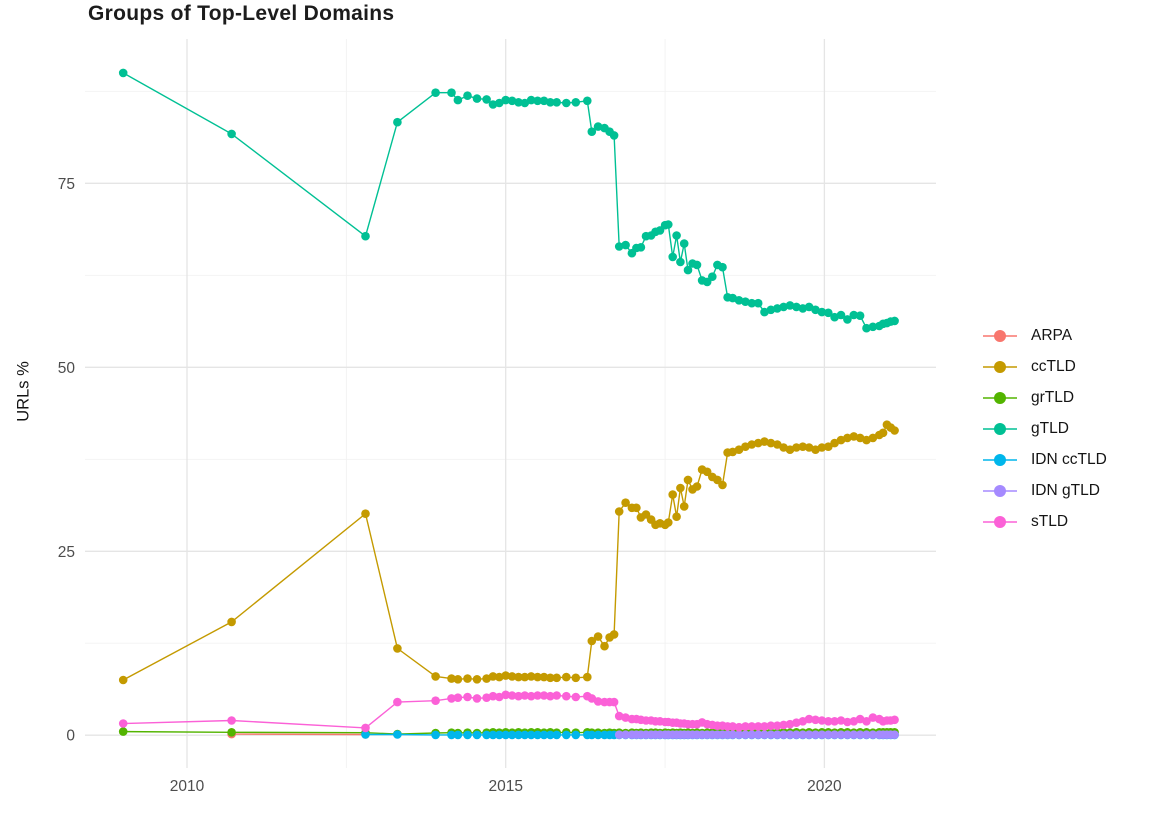 The width and height of the screenshot is (1164, 827). I want to click on y-tick-label: 25, so click(66, 552).